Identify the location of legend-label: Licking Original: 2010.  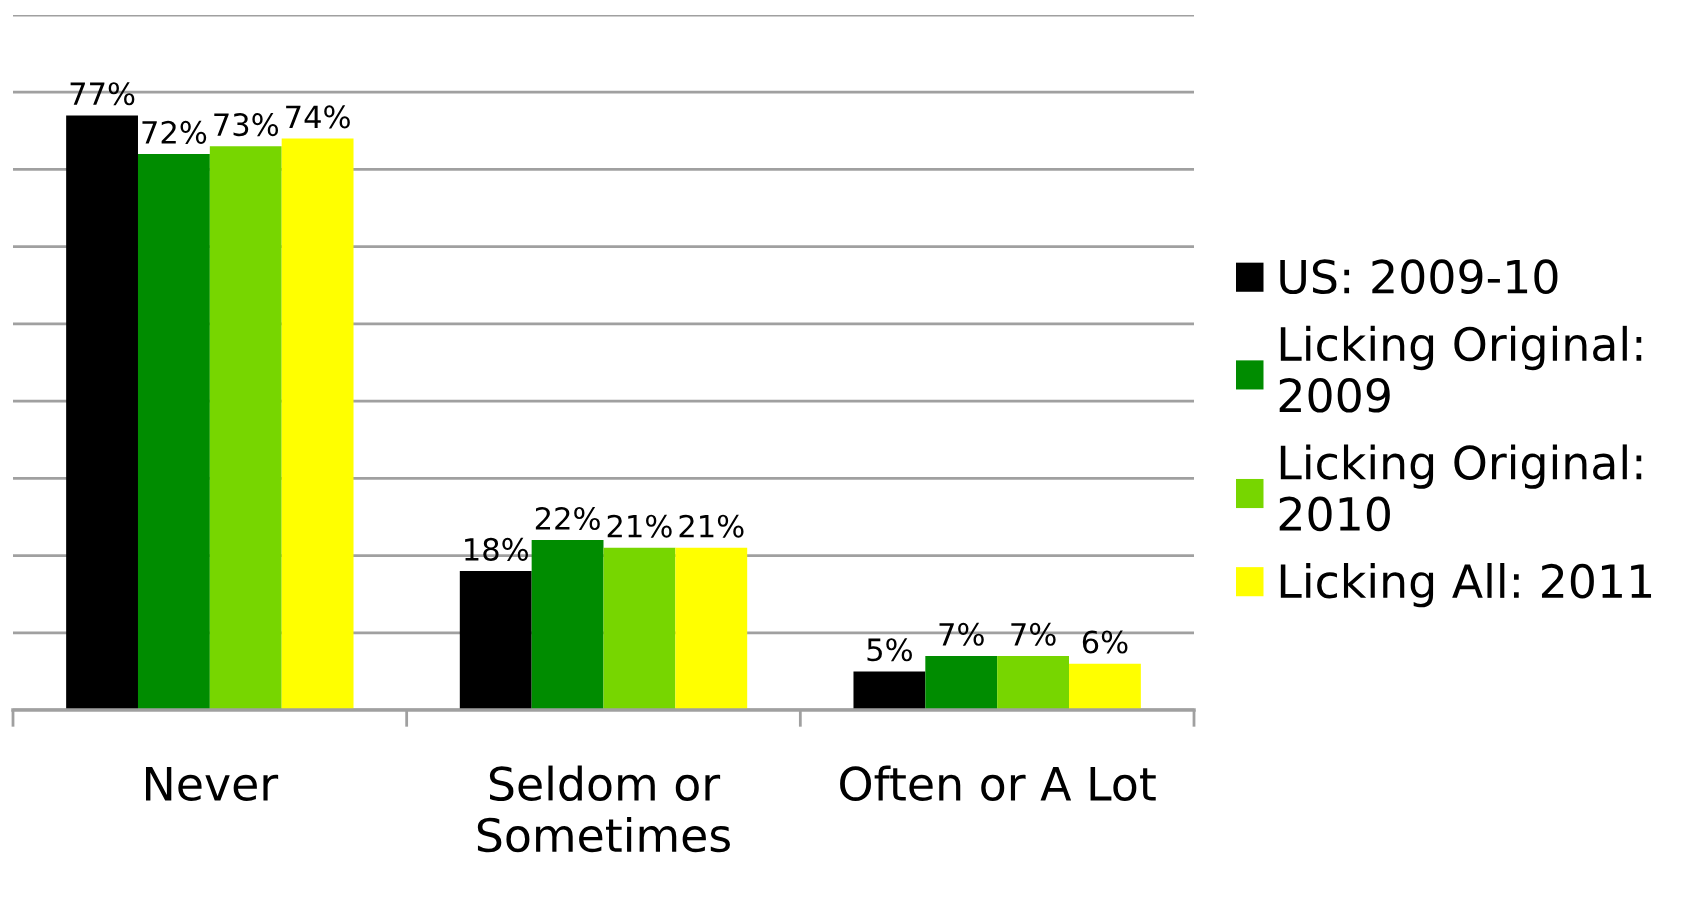
(1460, 488).